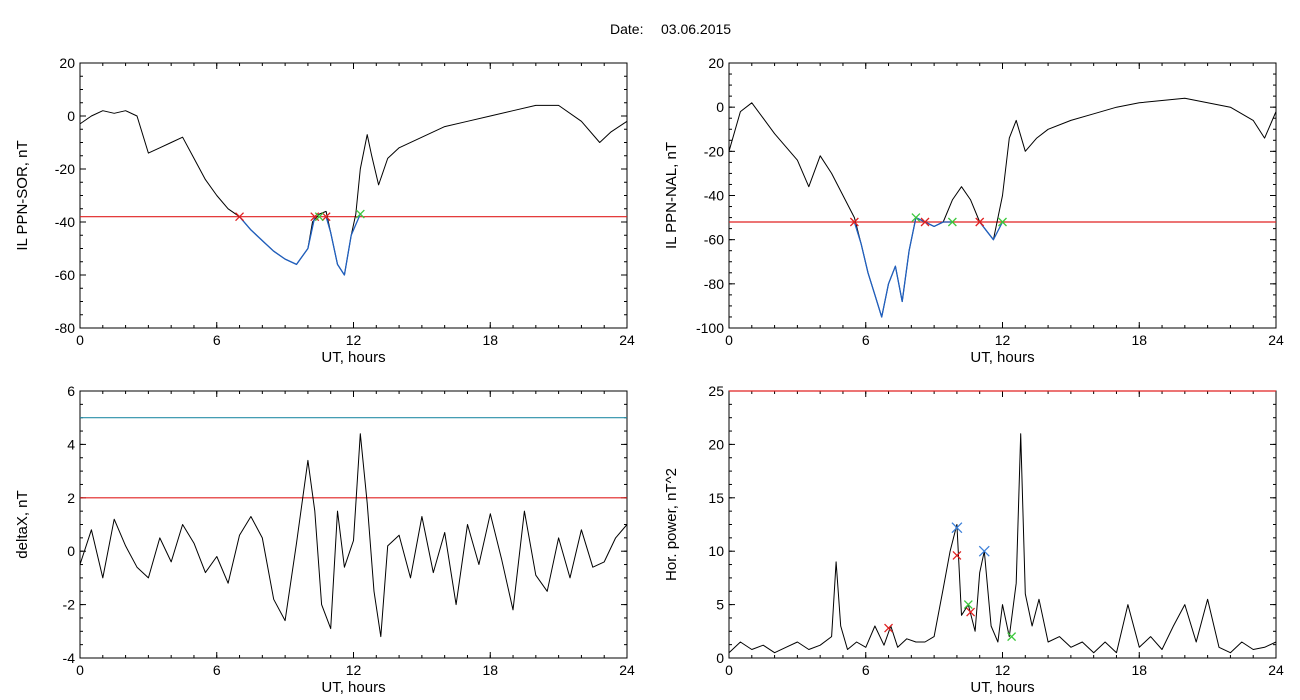 The height and width of the screenshot is (700, 1300). Describe the element at coordinates (716, 551) in the screenshot. I see `y-tick-label: 10` at that location.